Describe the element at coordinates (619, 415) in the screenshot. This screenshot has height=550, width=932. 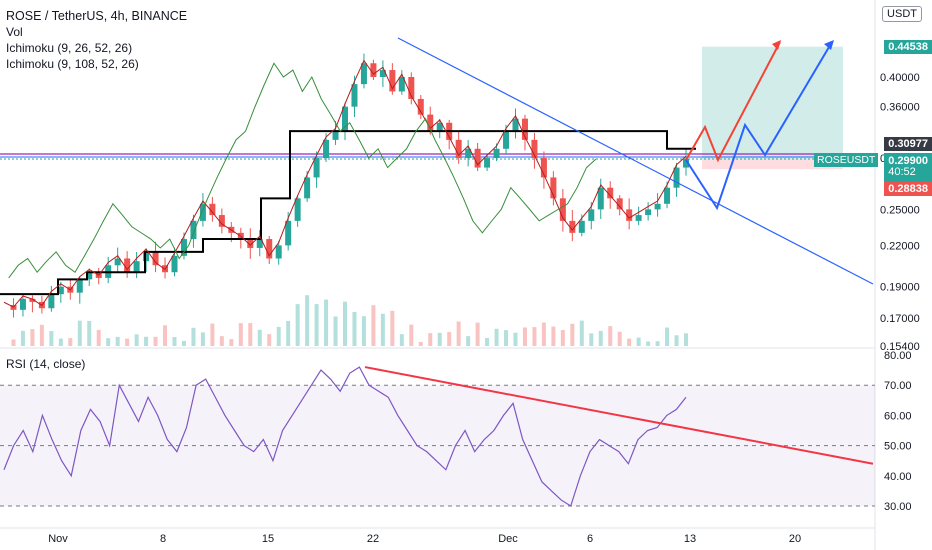
I see `rsi-trendline` at that location.